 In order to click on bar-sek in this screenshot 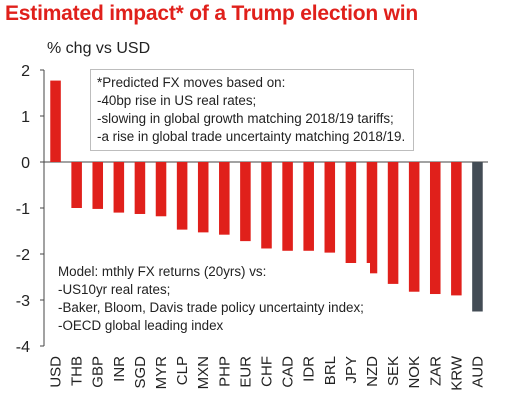, I will do `click(393, 223)`.